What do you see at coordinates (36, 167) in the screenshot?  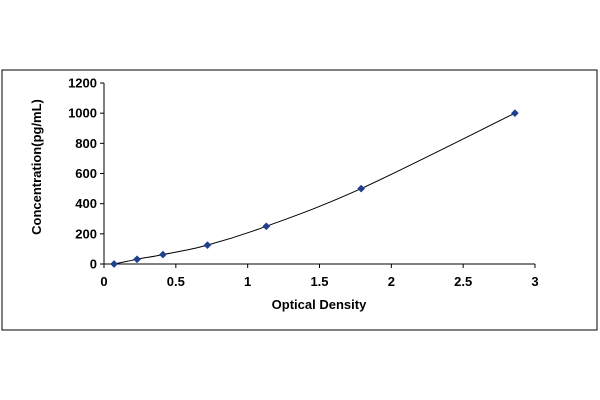 I see `y-axis-title: Concentration(pg/mL)` at bounding box center [36, 167].